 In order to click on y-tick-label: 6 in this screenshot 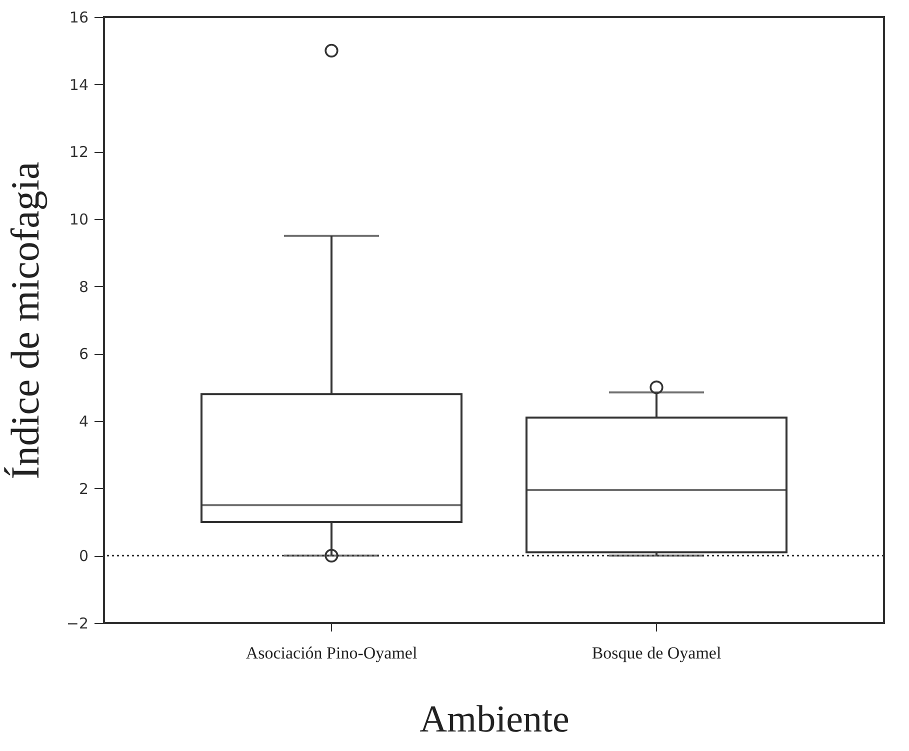, I will do `click(83, 354)`.